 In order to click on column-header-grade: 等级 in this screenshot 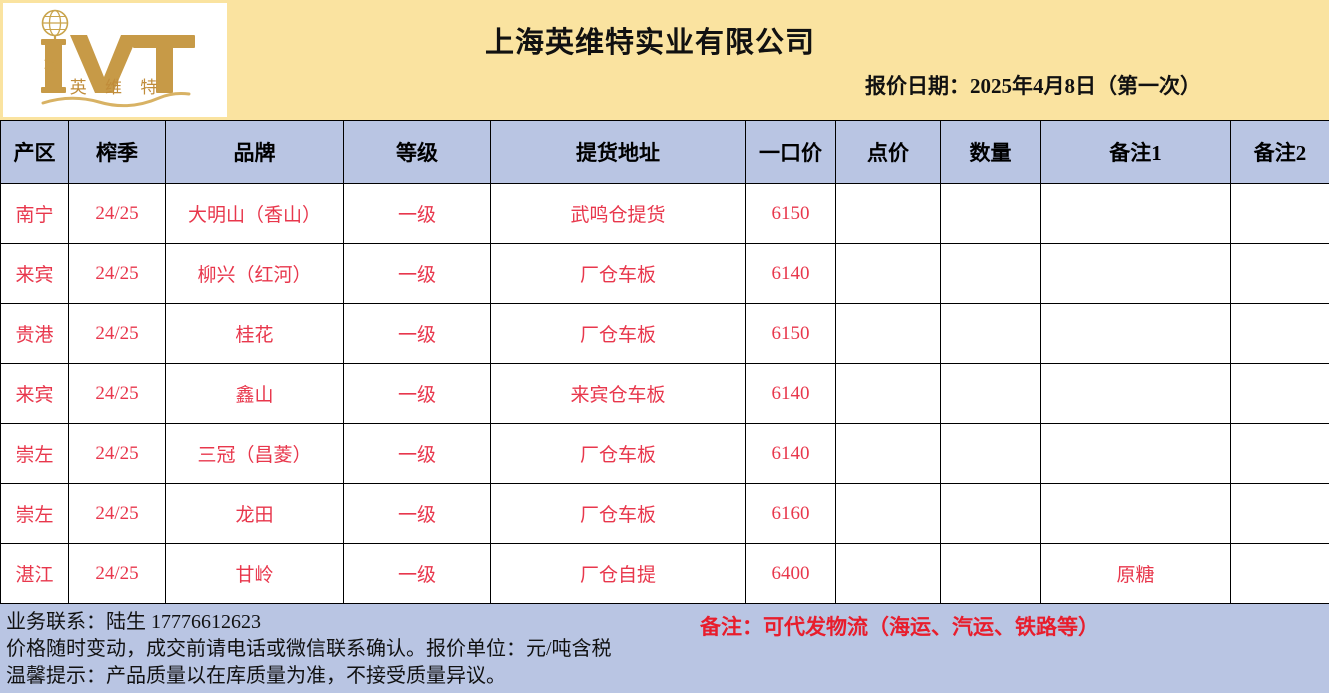, I will do `click(417, 152)`.